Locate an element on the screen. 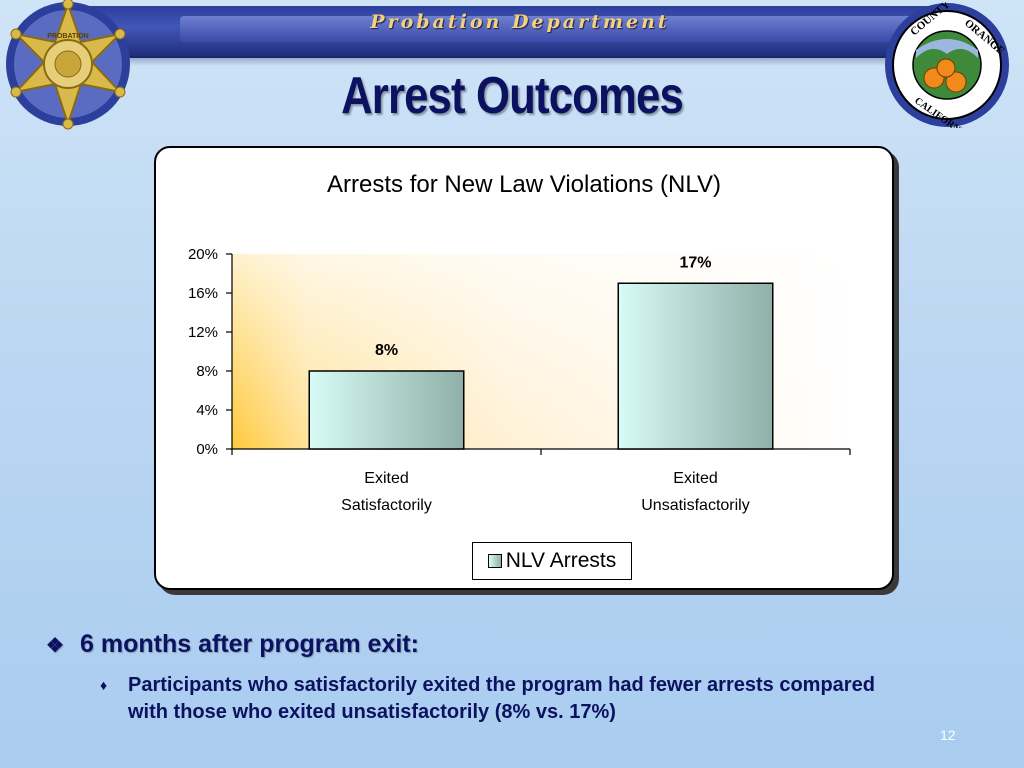  legend-label: NLV Arrests is located at coordinates (561, 560).